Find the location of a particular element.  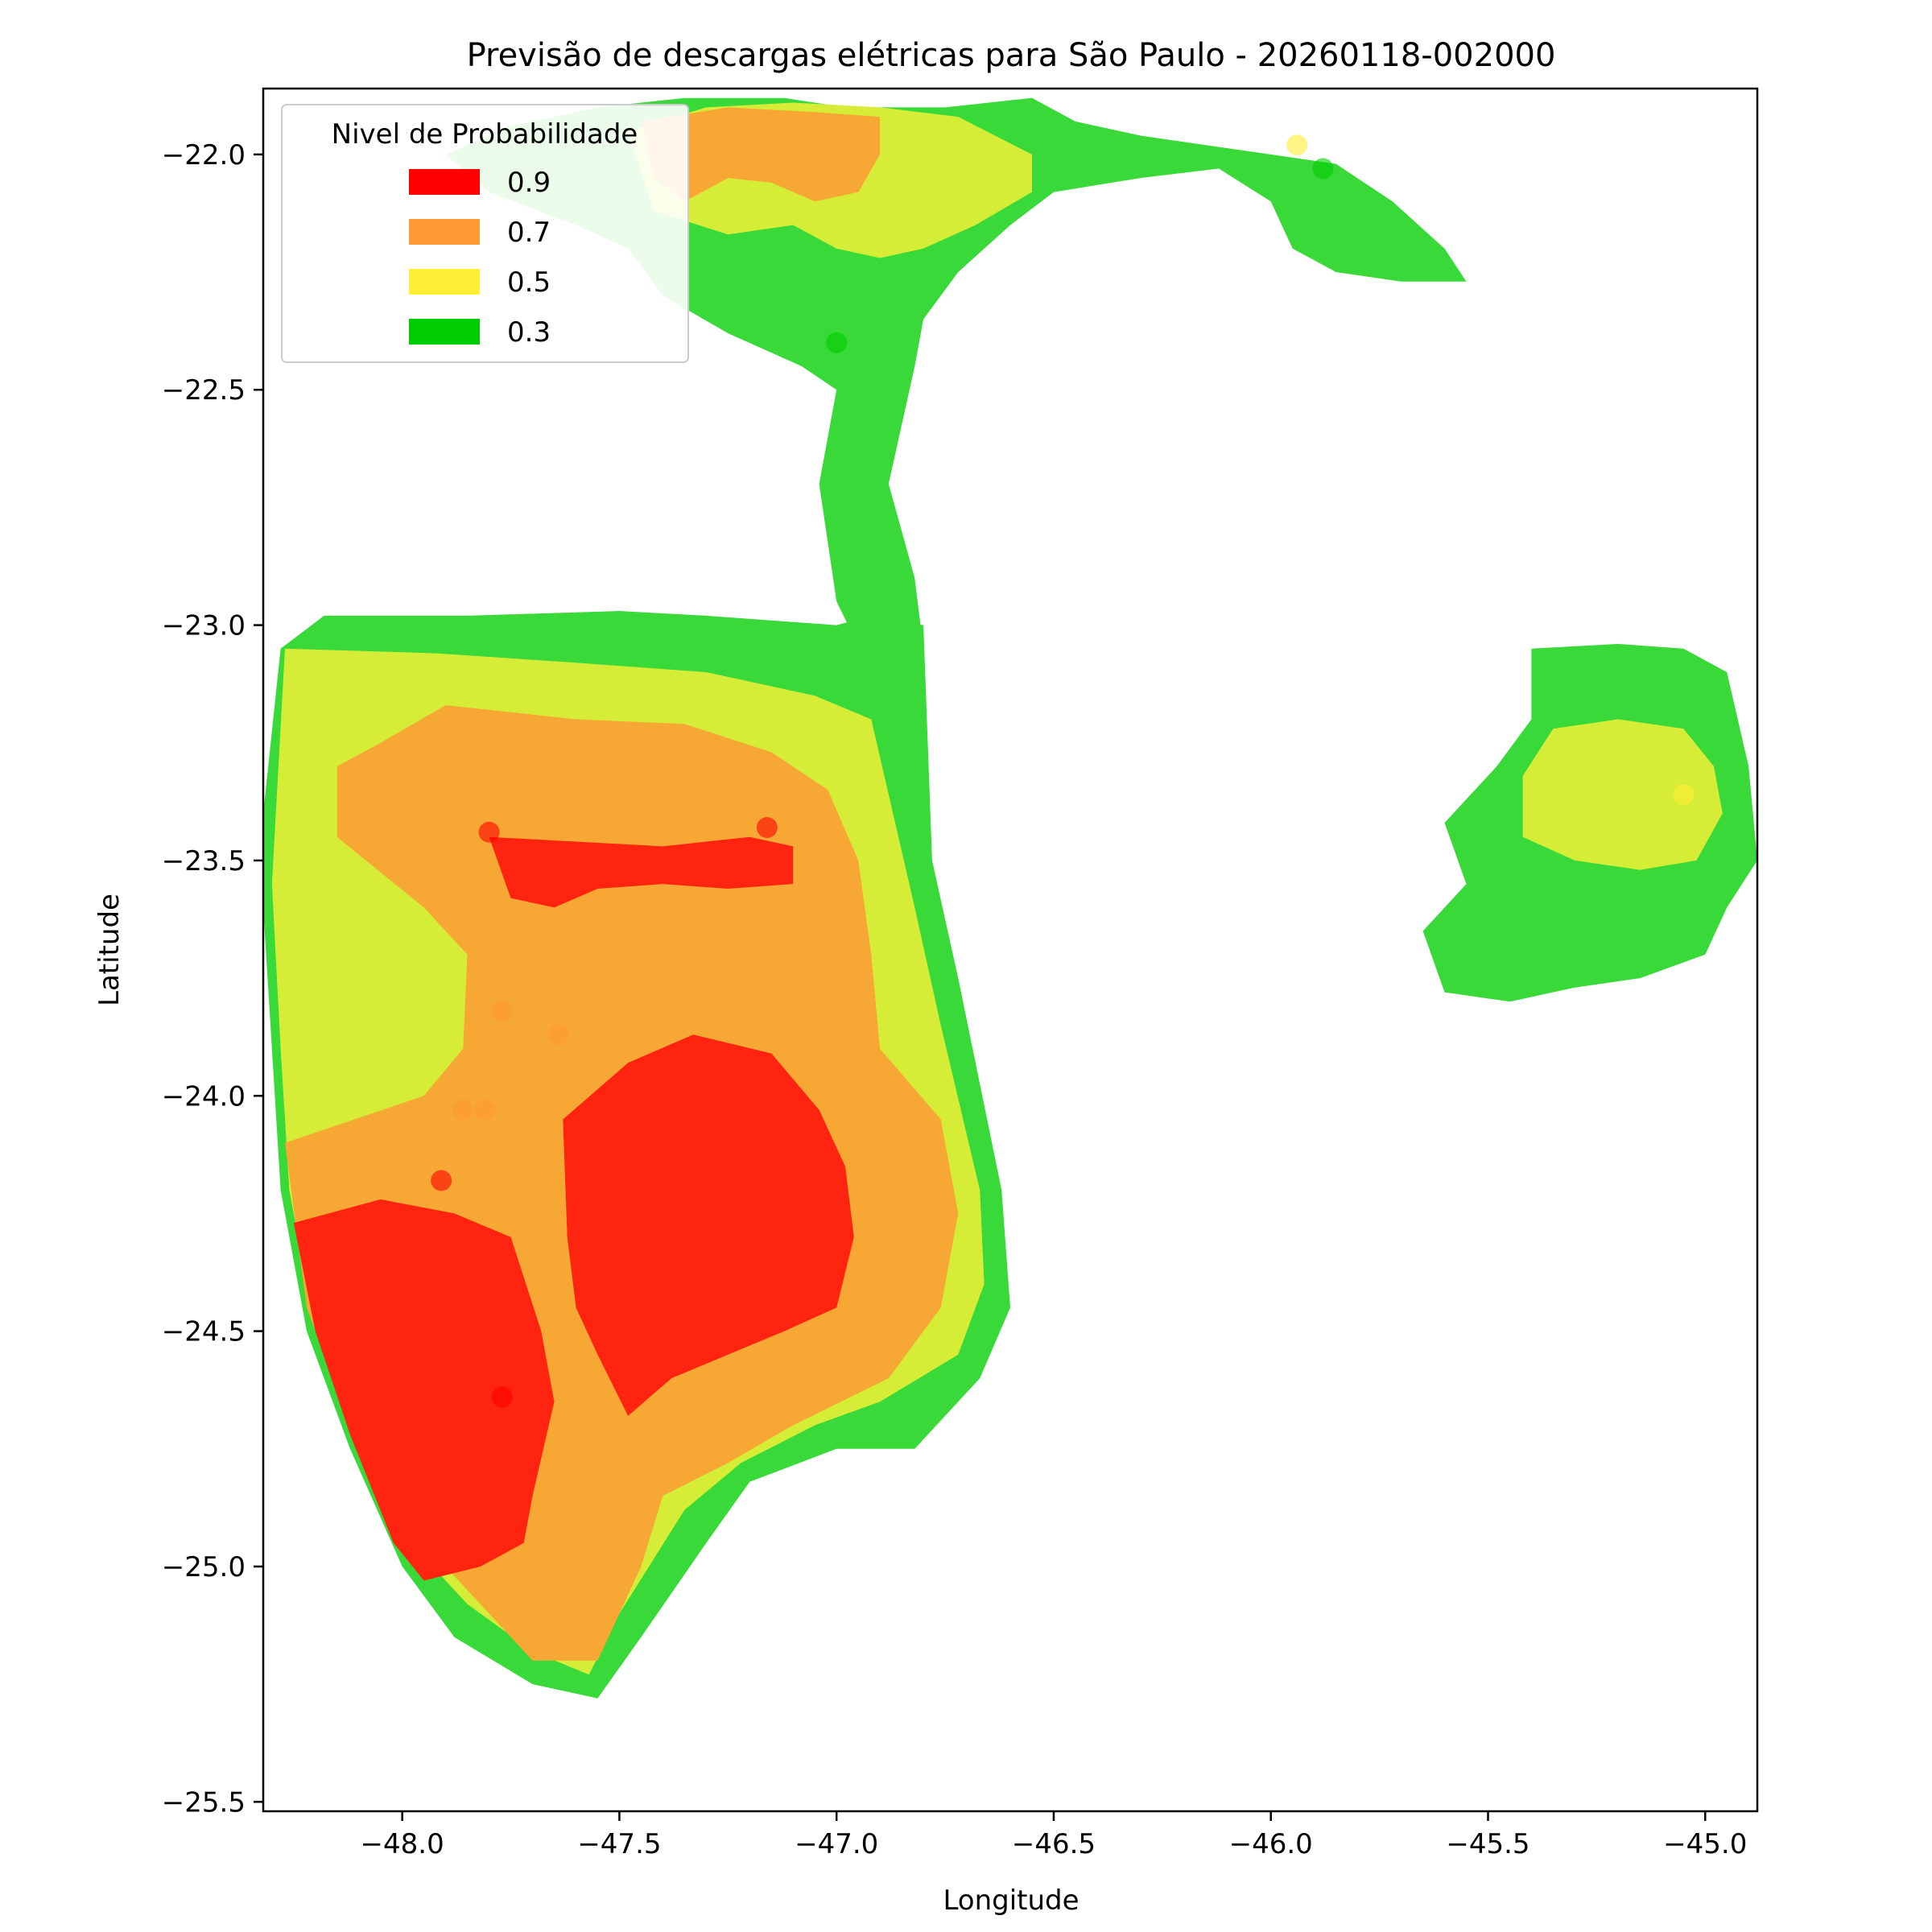

legend-label-03: 0.3 is located at coordinates (529, 332).